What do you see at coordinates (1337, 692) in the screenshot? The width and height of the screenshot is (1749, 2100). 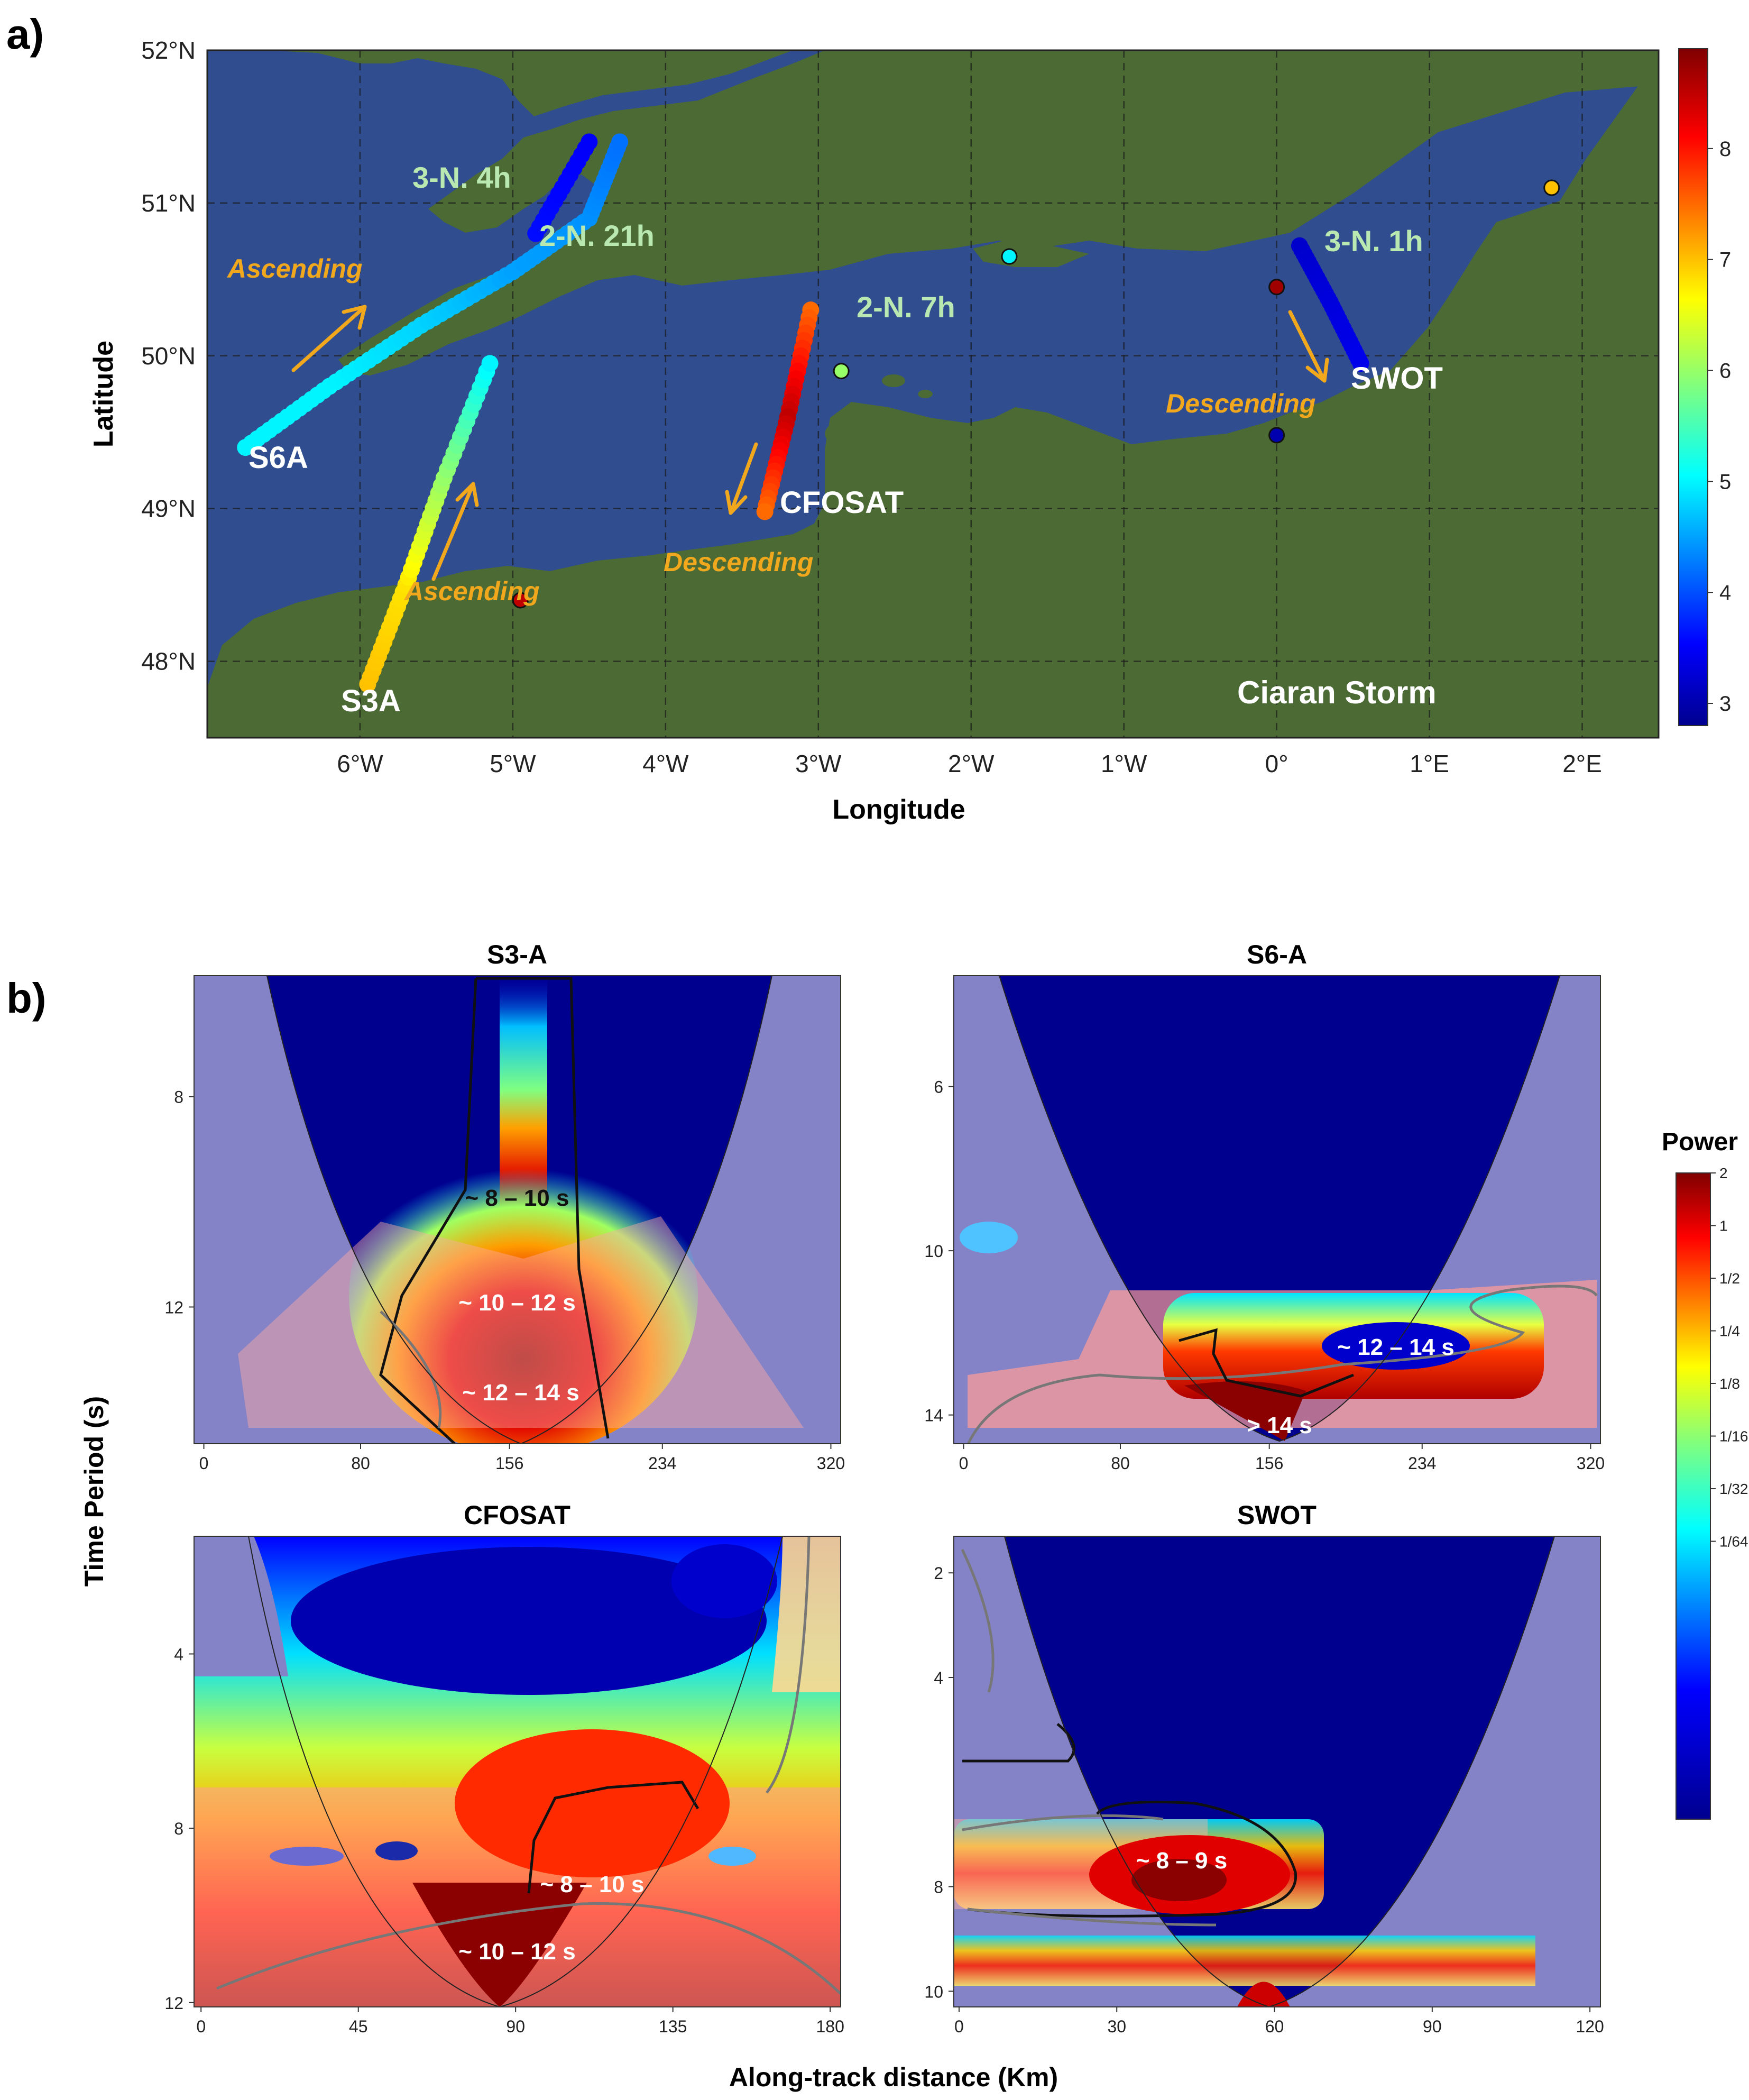 I see `storm-label: Ciaran Storm` at bounding box center [1337, 692].